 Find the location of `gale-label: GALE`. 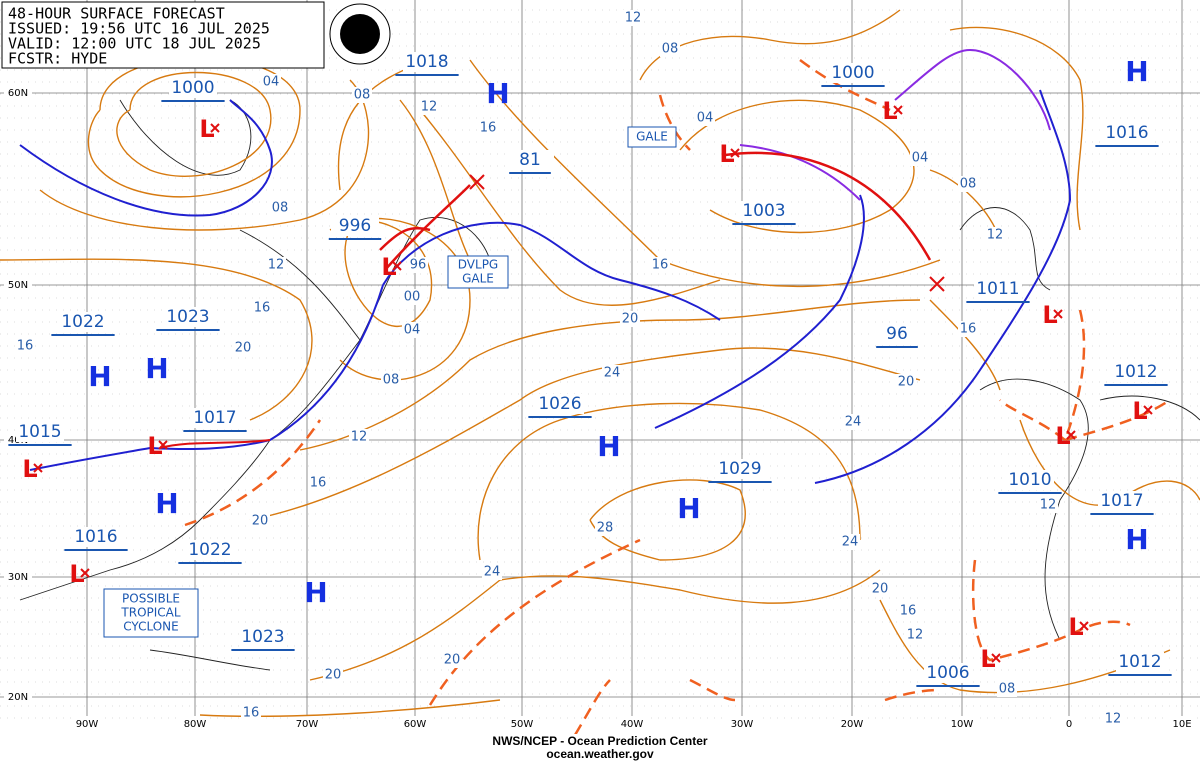

gale-label: GALE is located at coordinates (652, 137).